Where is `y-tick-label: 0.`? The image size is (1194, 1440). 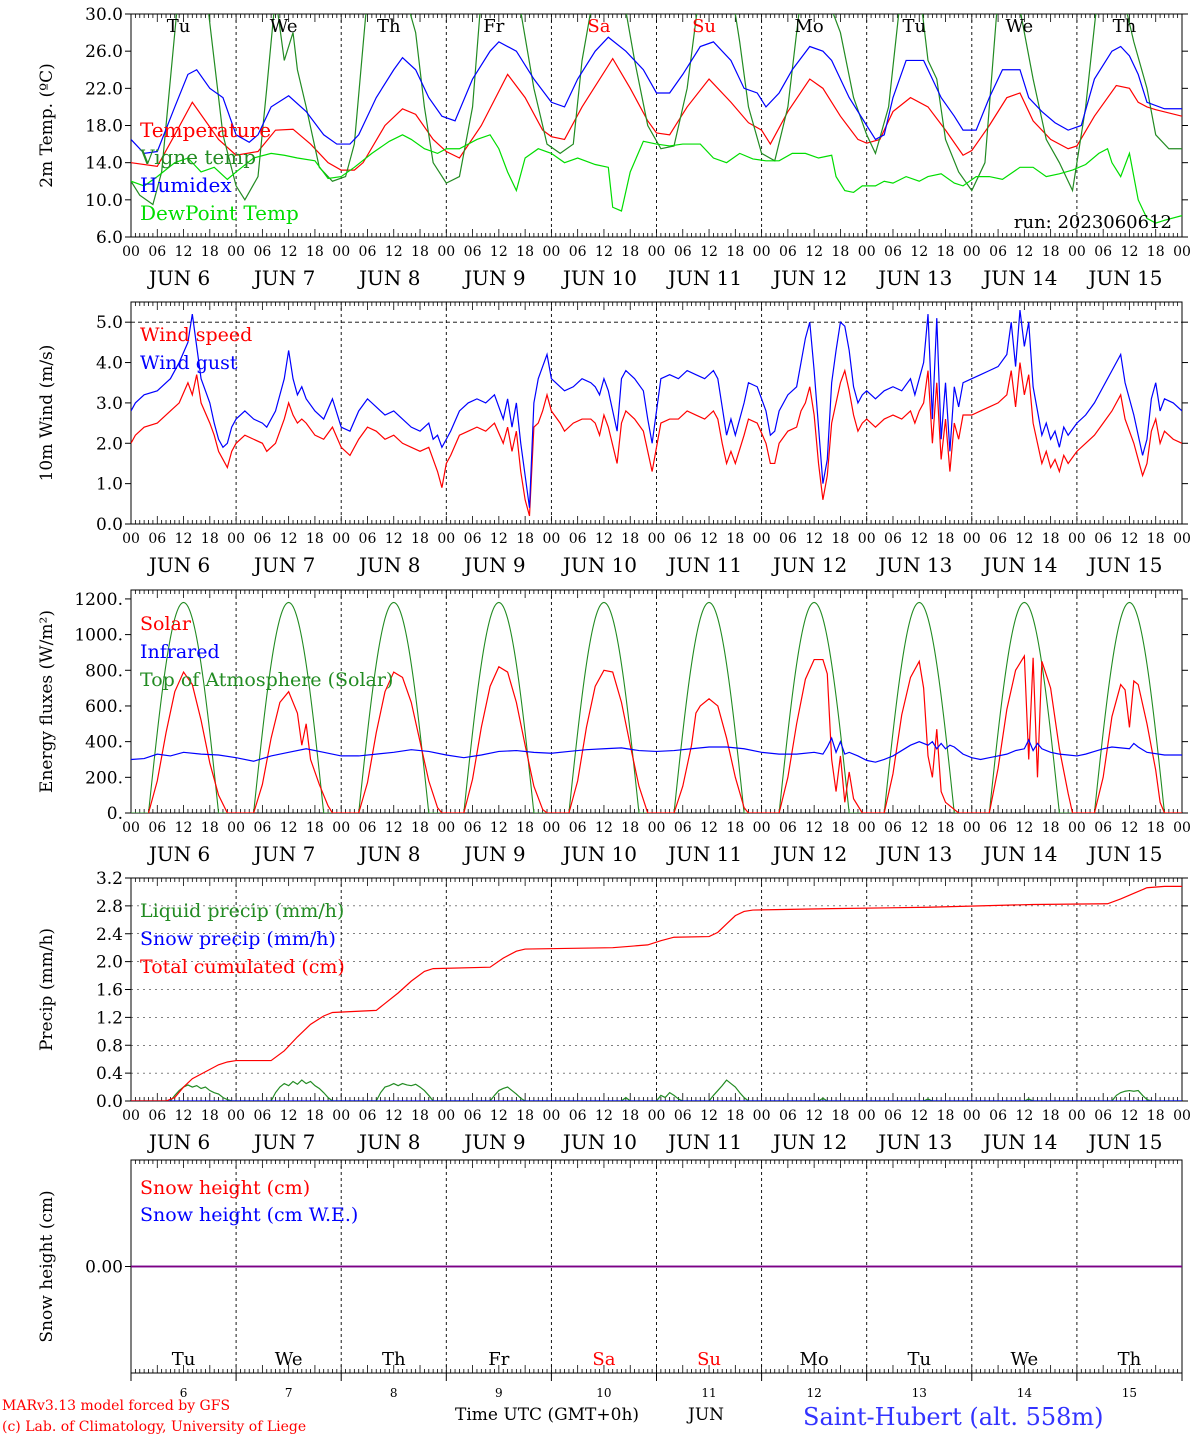
y-tick-label: 0. is located at coordinates (115, 814).